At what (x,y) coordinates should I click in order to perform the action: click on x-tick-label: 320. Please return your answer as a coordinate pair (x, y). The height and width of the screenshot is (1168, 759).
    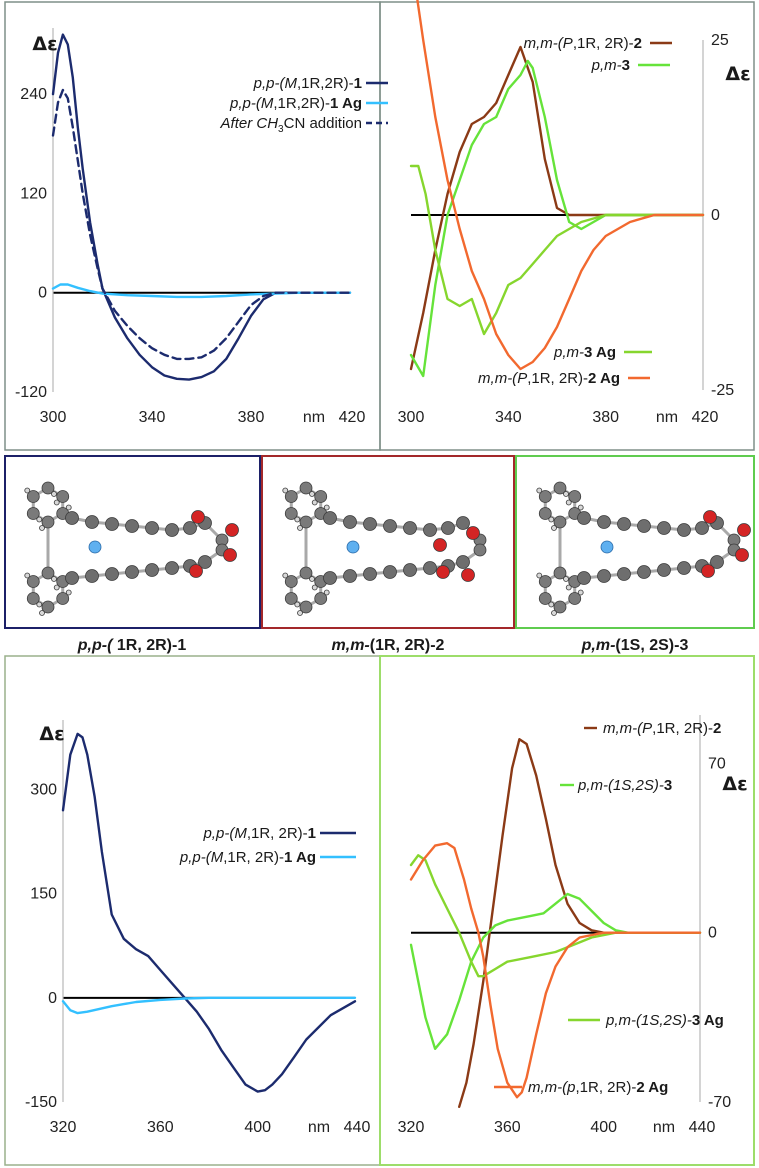
    Looking at the image, I should click on (63, 1127).